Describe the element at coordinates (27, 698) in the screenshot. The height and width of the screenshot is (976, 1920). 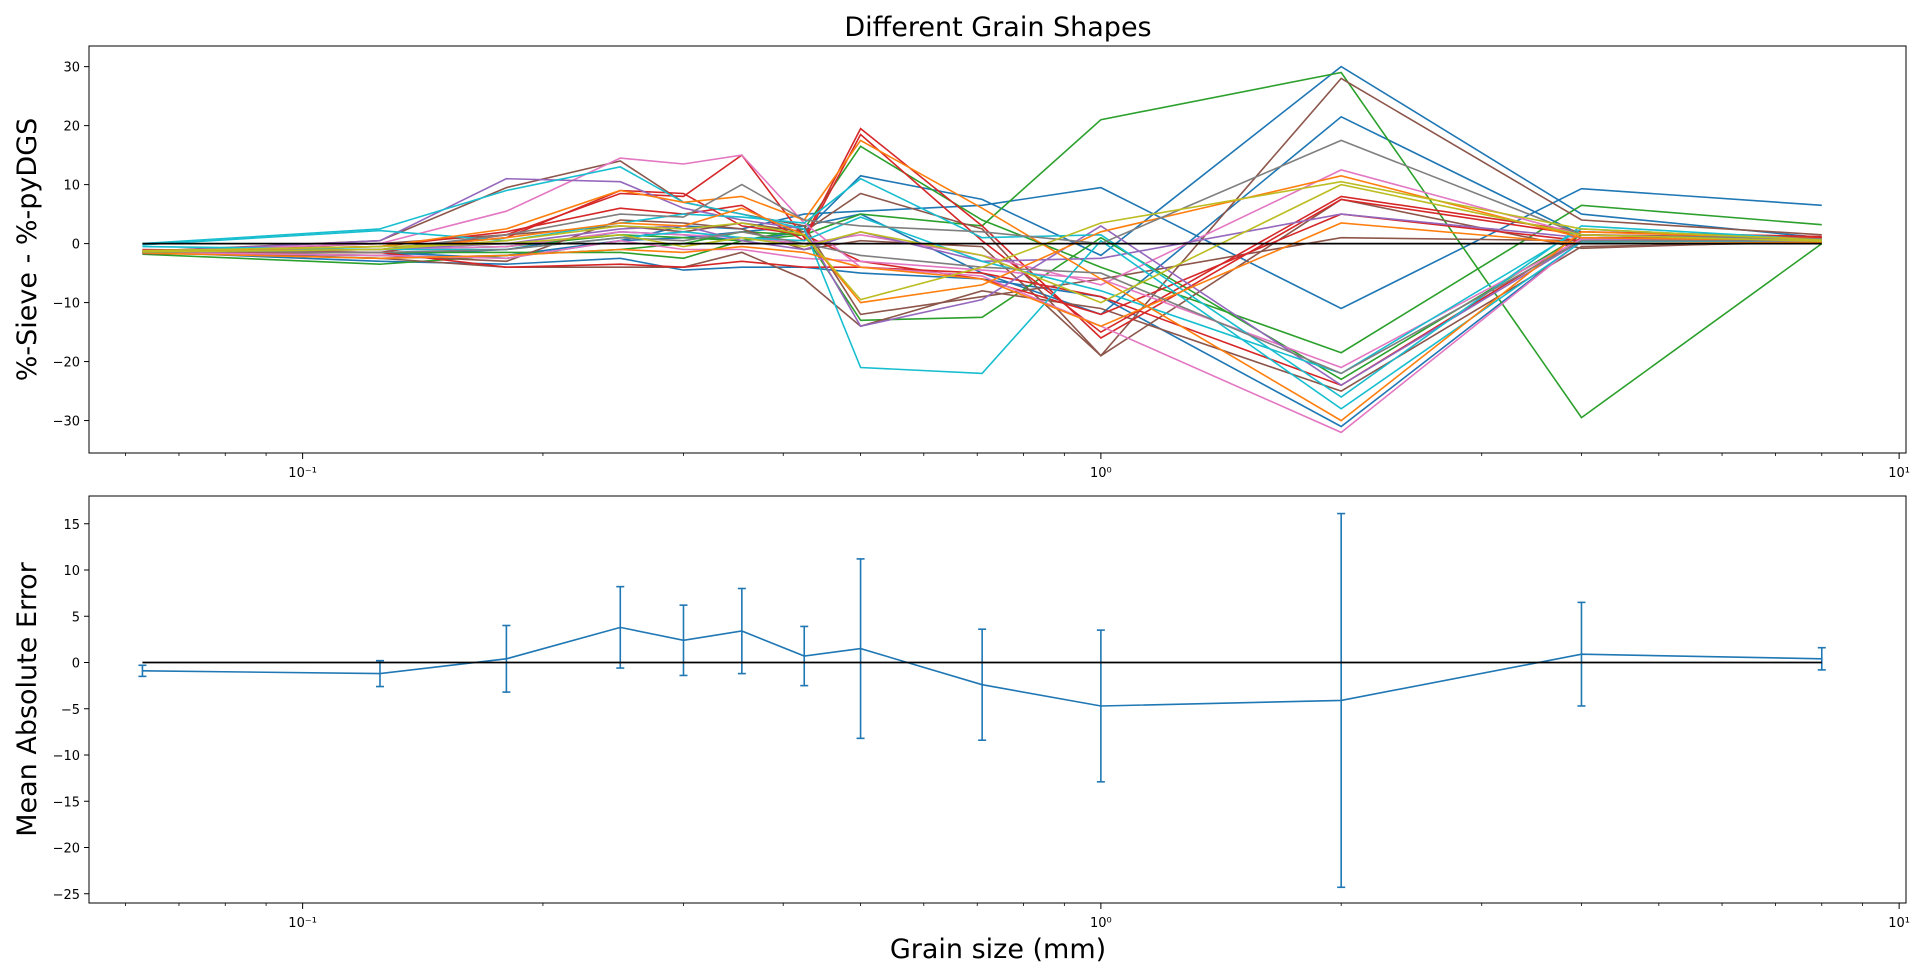
I see `y-axis-label: Mean Absolute Error` at that location.